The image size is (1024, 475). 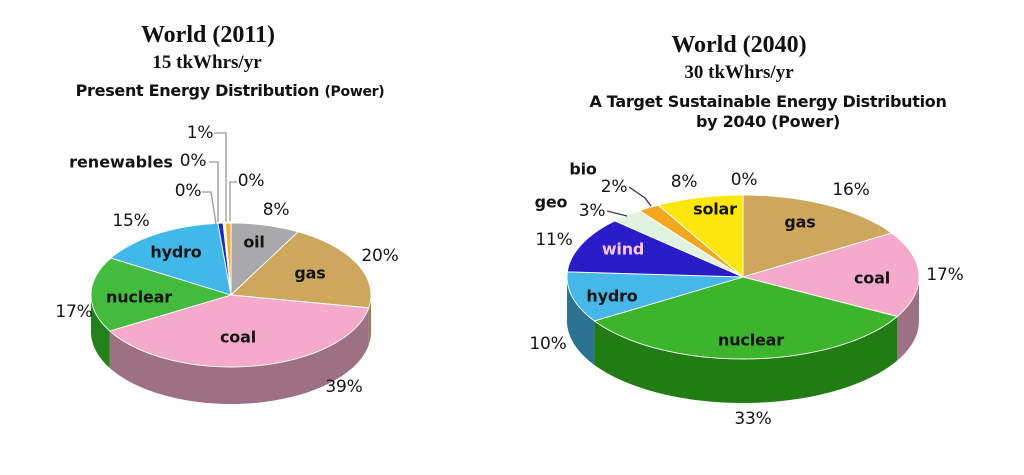 I want to click on pct-gas-2011: 20%, so click(x=380, y=256).